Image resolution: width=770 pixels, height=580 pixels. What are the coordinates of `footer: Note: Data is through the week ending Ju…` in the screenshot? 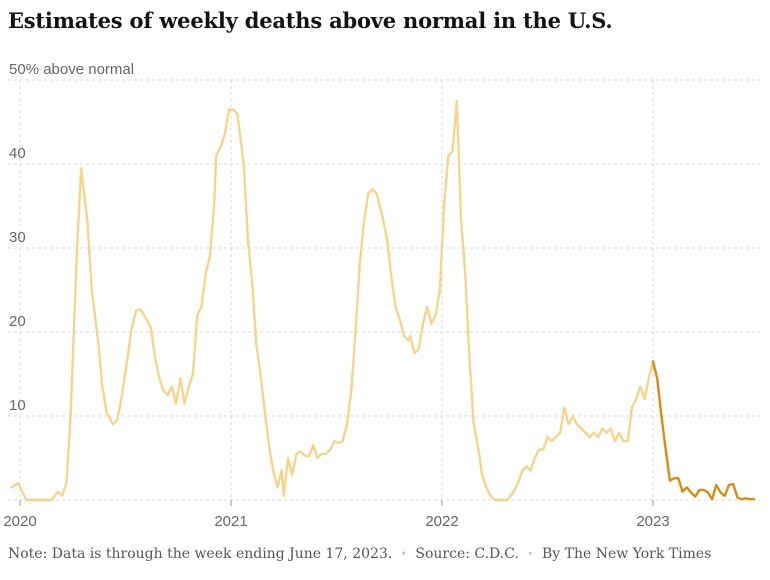 It's located at (359, 554).